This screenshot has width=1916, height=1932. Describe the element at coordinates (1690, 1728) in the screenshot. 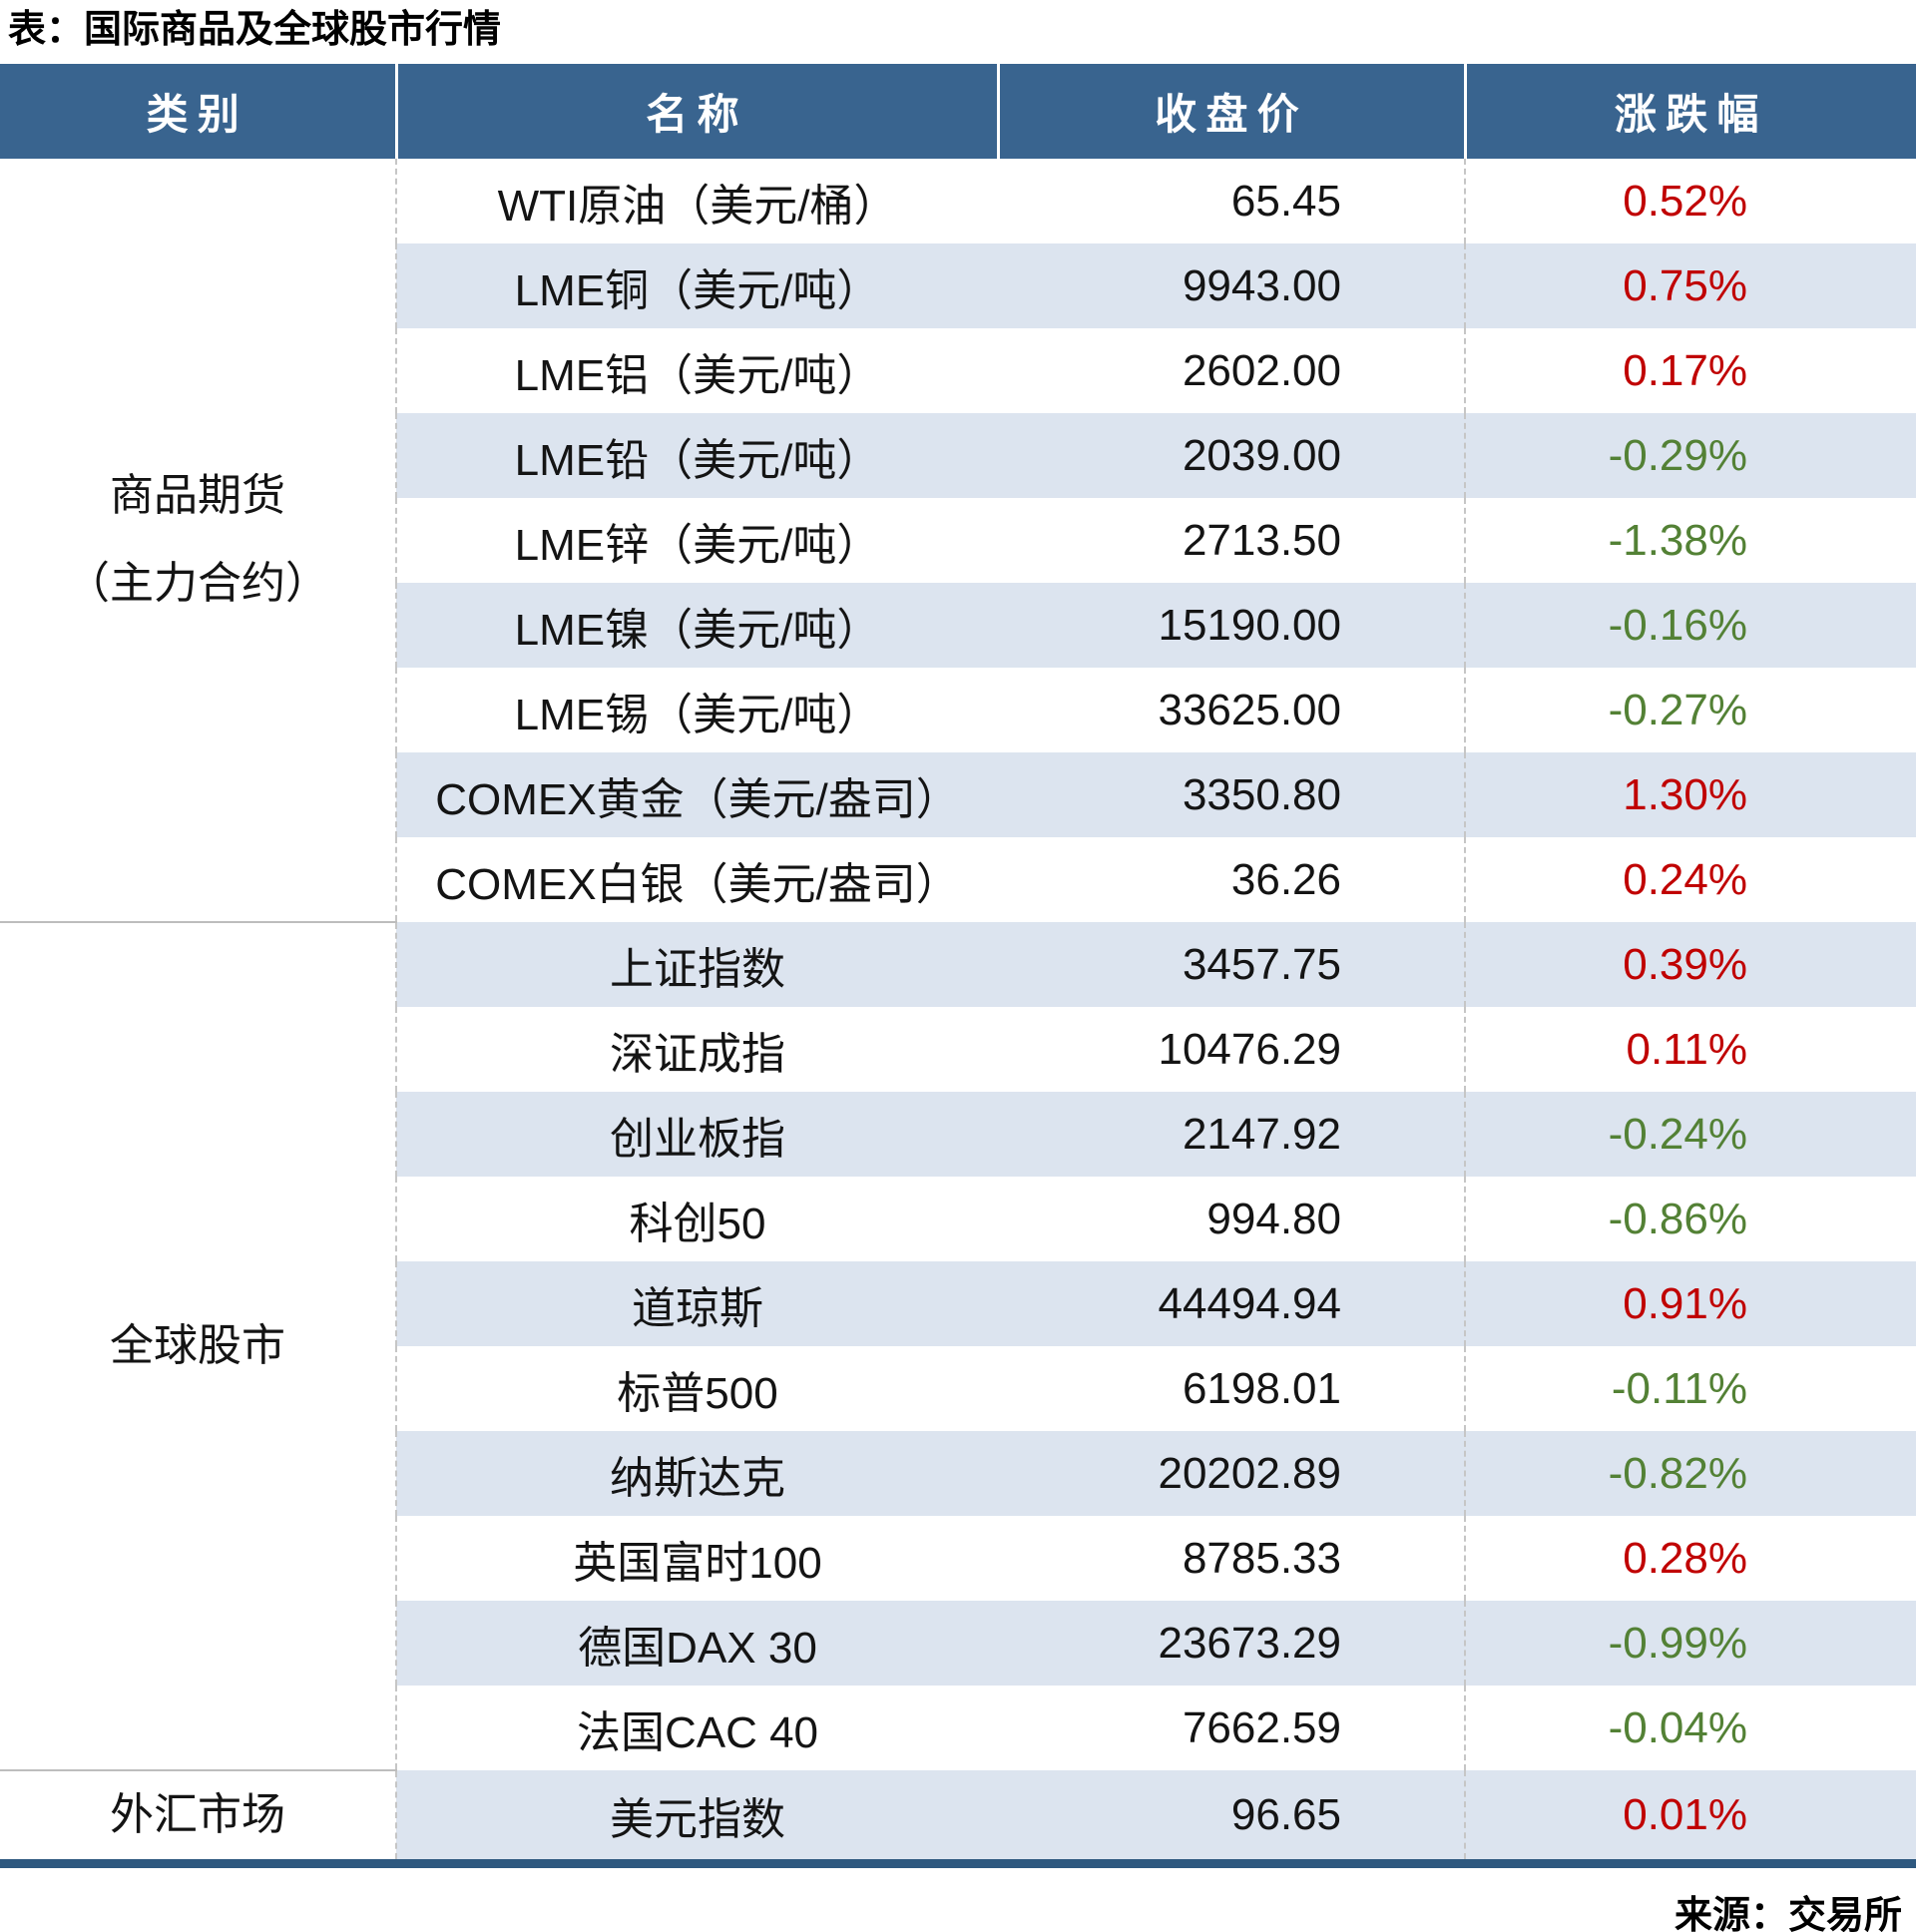

I see `change-cell: -0.04%` at that location.